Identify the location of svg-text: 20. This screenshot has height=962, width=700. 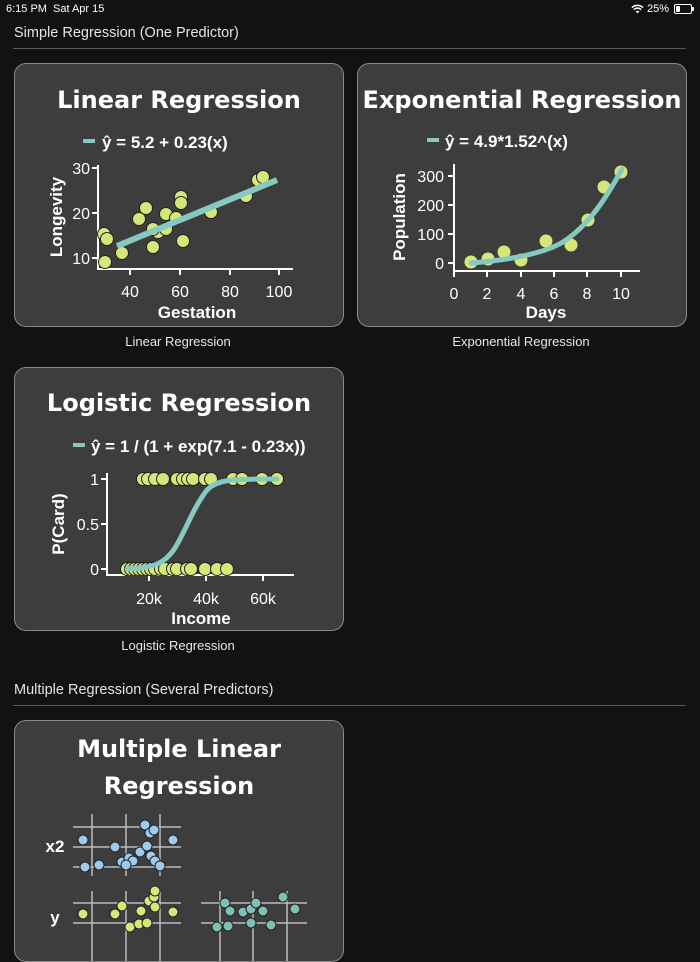
(81, 214).